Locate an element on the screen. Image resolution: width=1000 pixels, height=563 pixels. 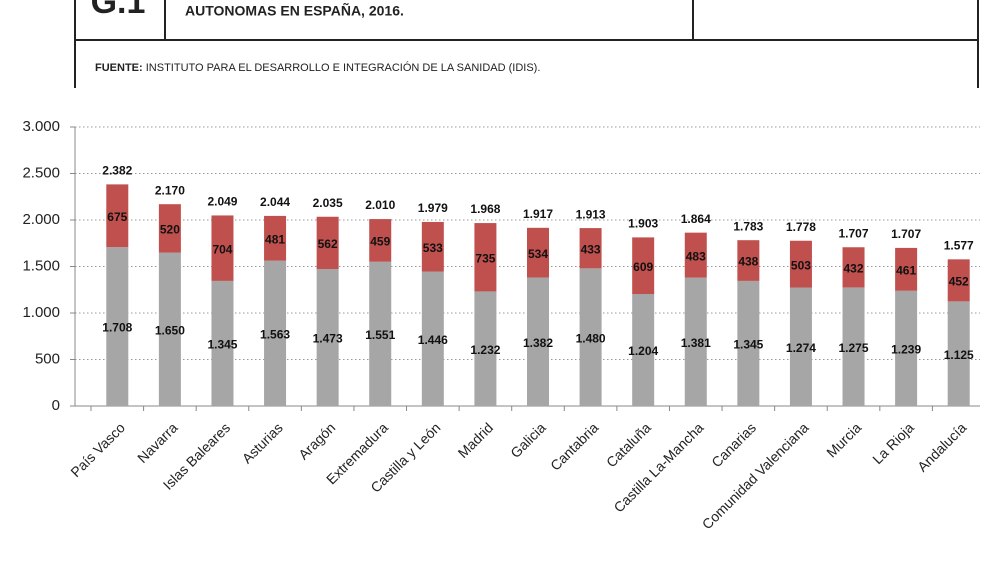
value-label: 438 is located at coordinates (748, 262).